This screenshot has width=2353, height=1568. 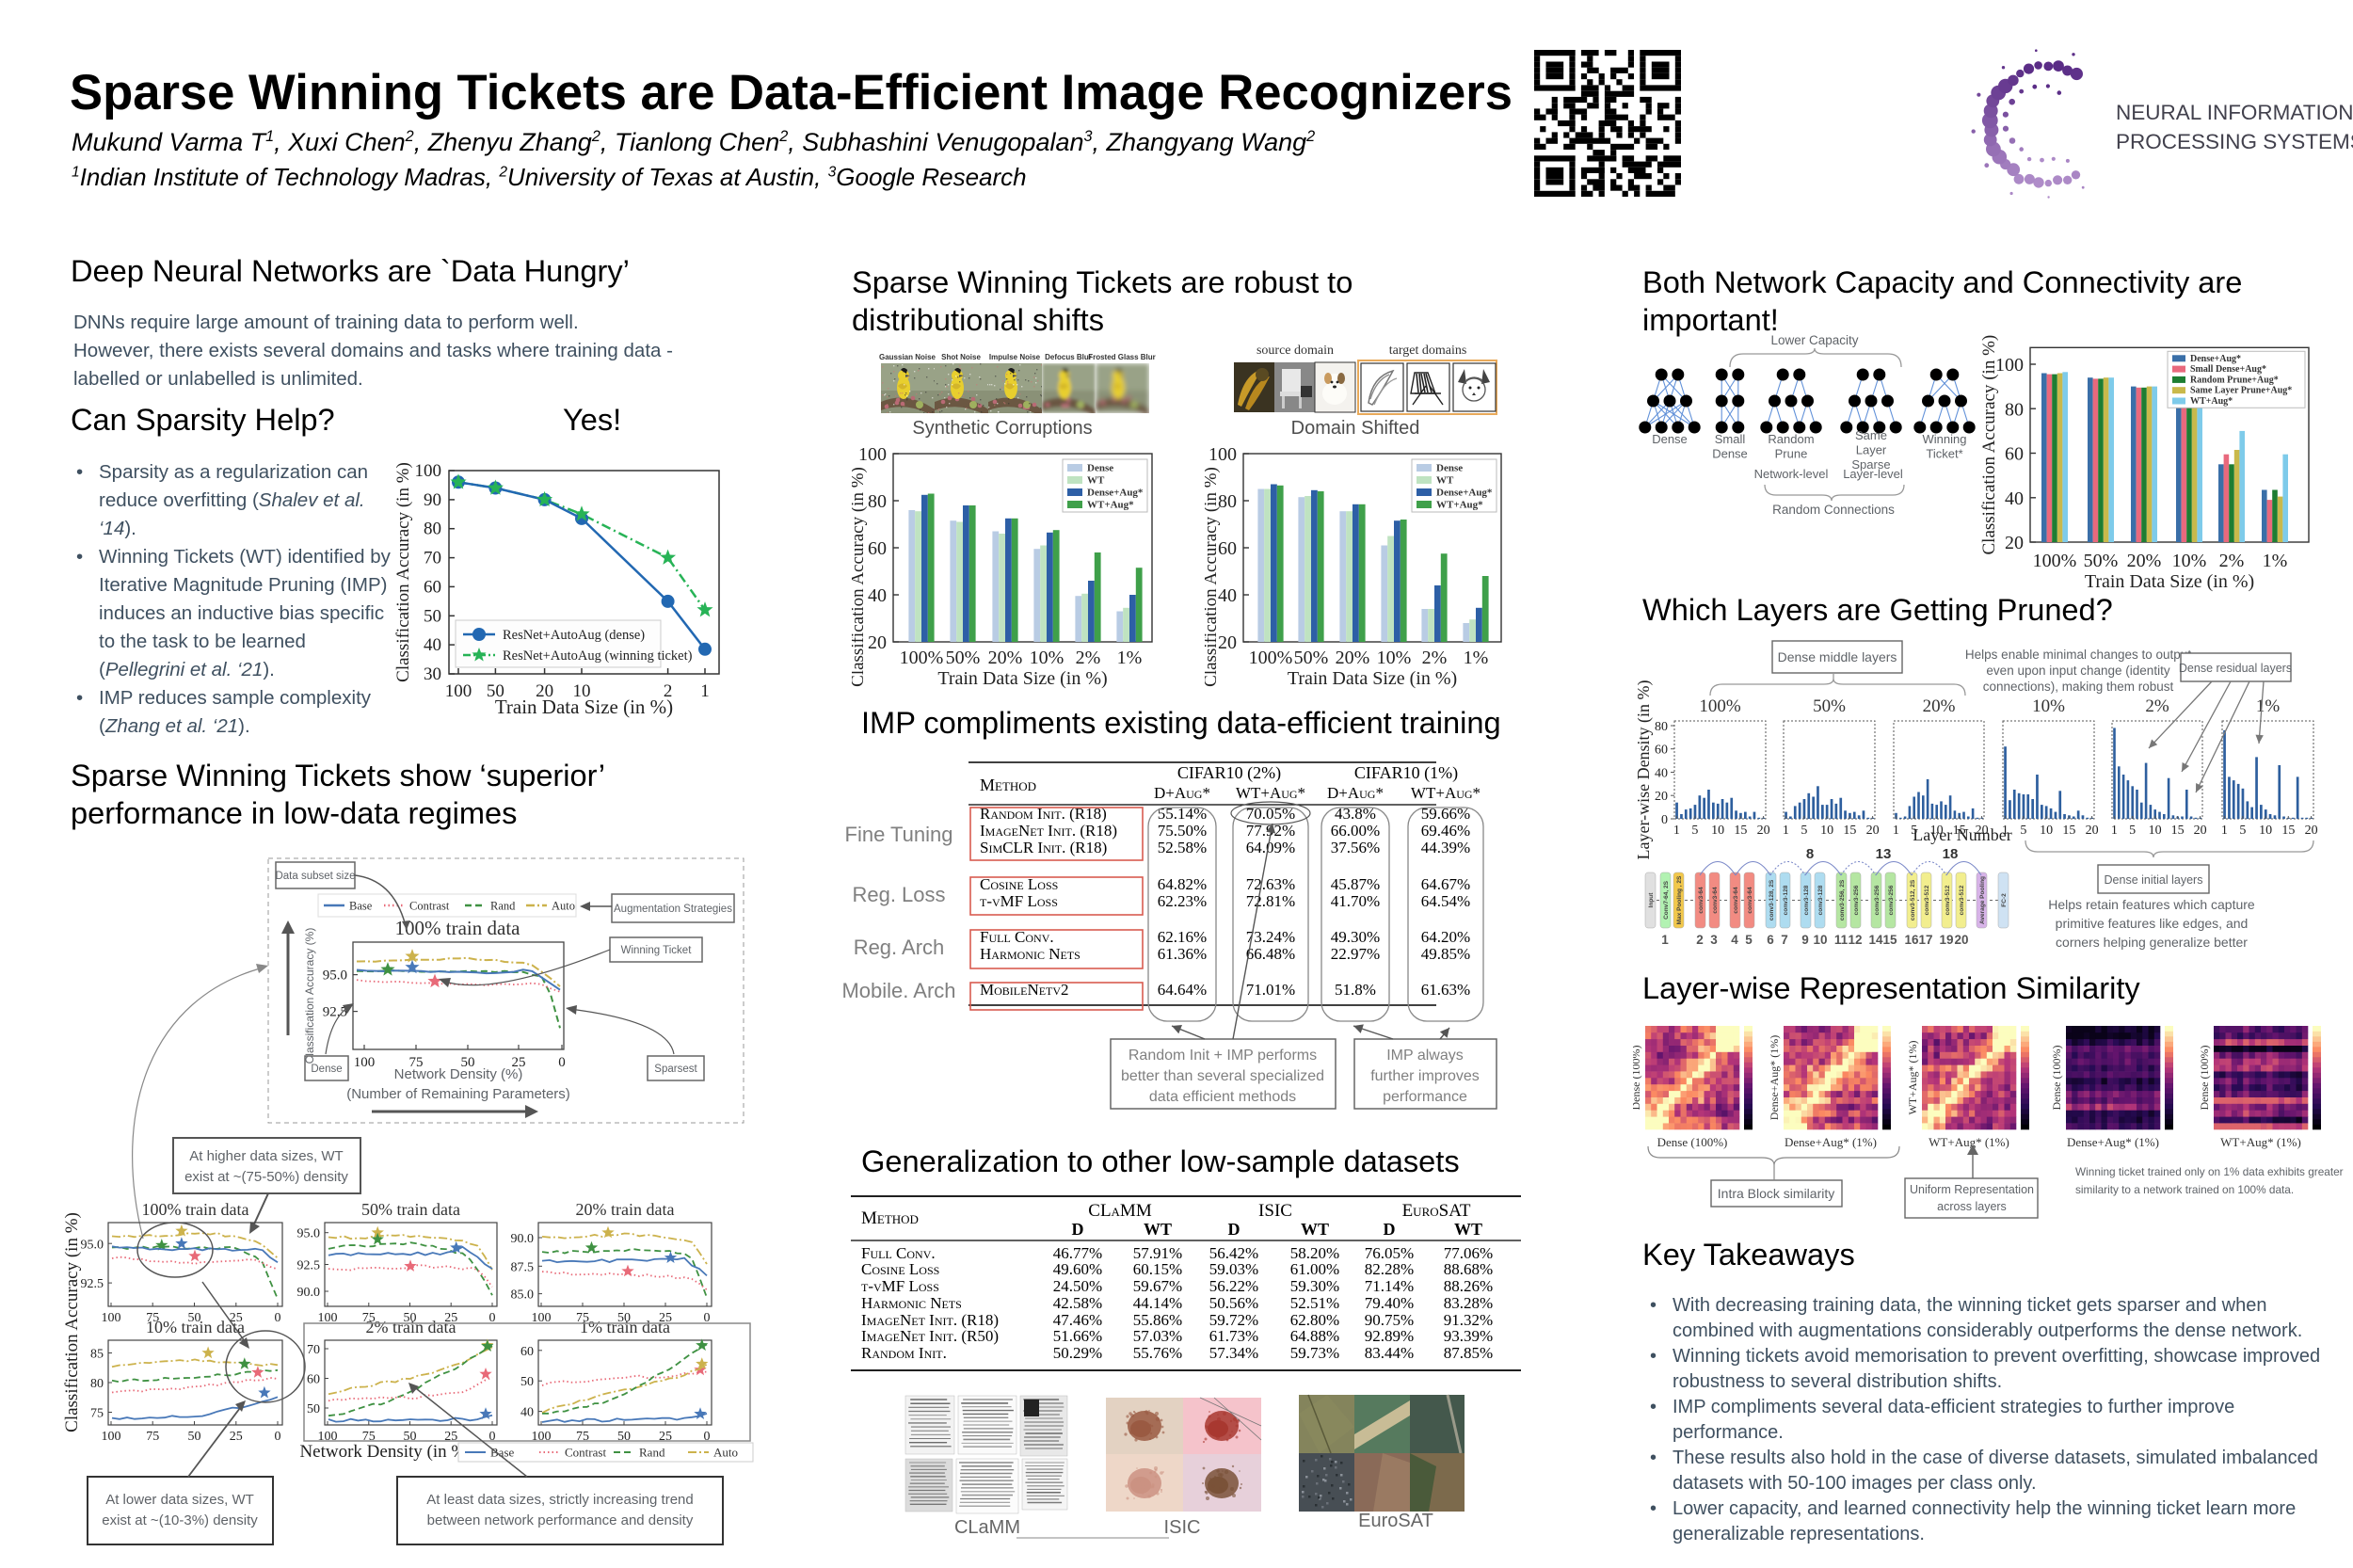 What do you see at coordinates (1892, 900) in the screenshot?
I see `svg-text: conv3-256` at bounding box center [1892, 900].